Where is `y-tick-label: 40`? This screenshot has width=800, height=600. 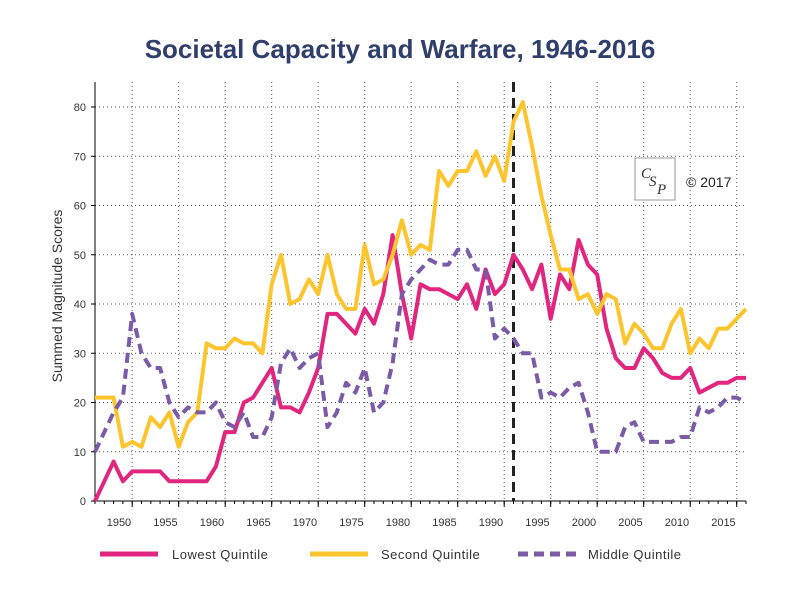 y-tick-label: 40 is located at coordinates (80, 305).